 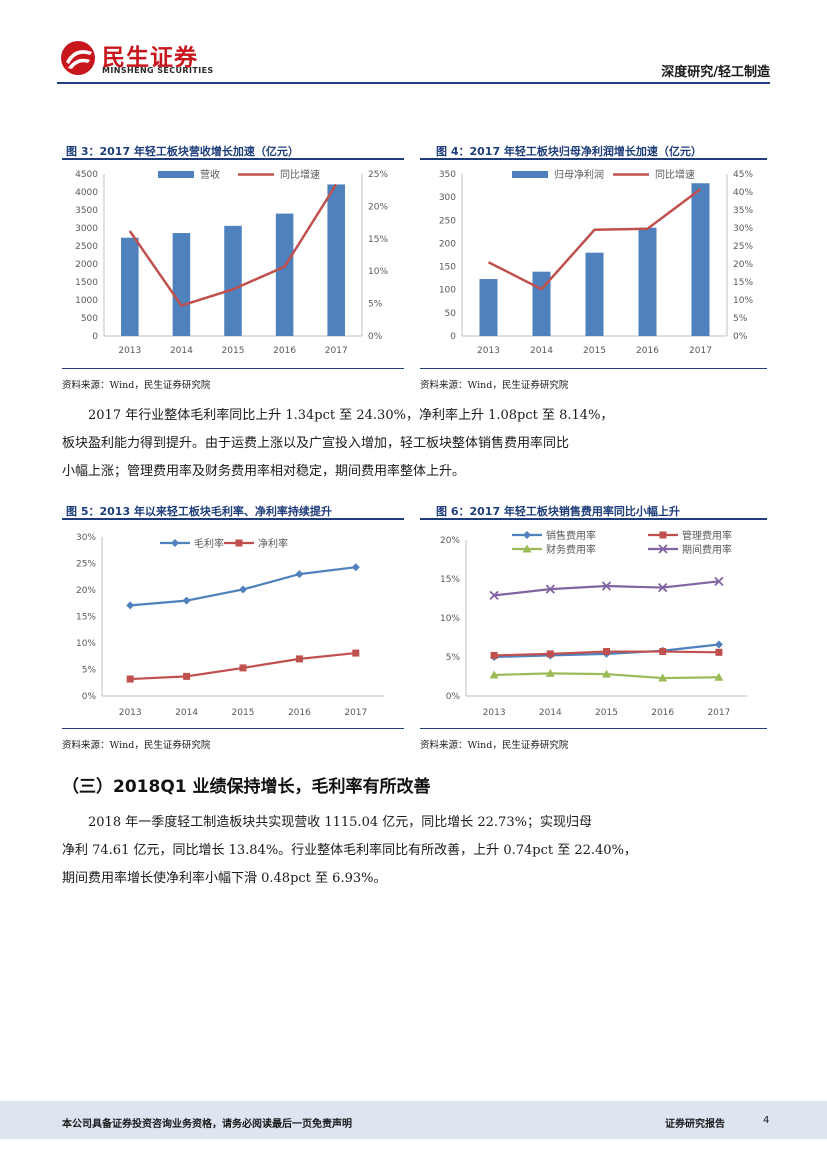 I want to click on fig5-rule-bottom, so click(x=233, y=728).